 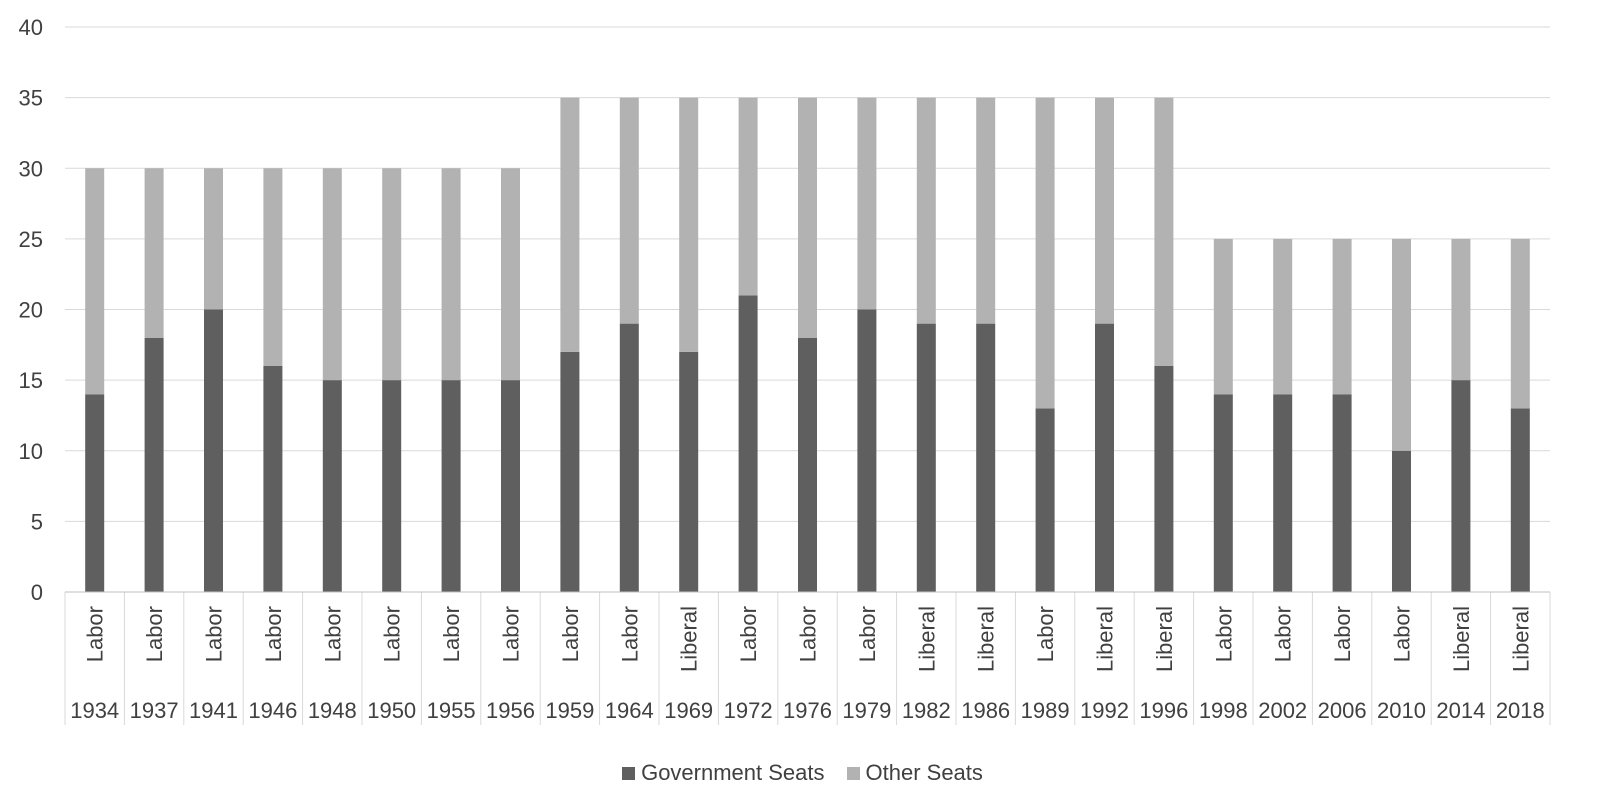 I want to click on x-tick-label: 2002, so click(x=1282, y=710).